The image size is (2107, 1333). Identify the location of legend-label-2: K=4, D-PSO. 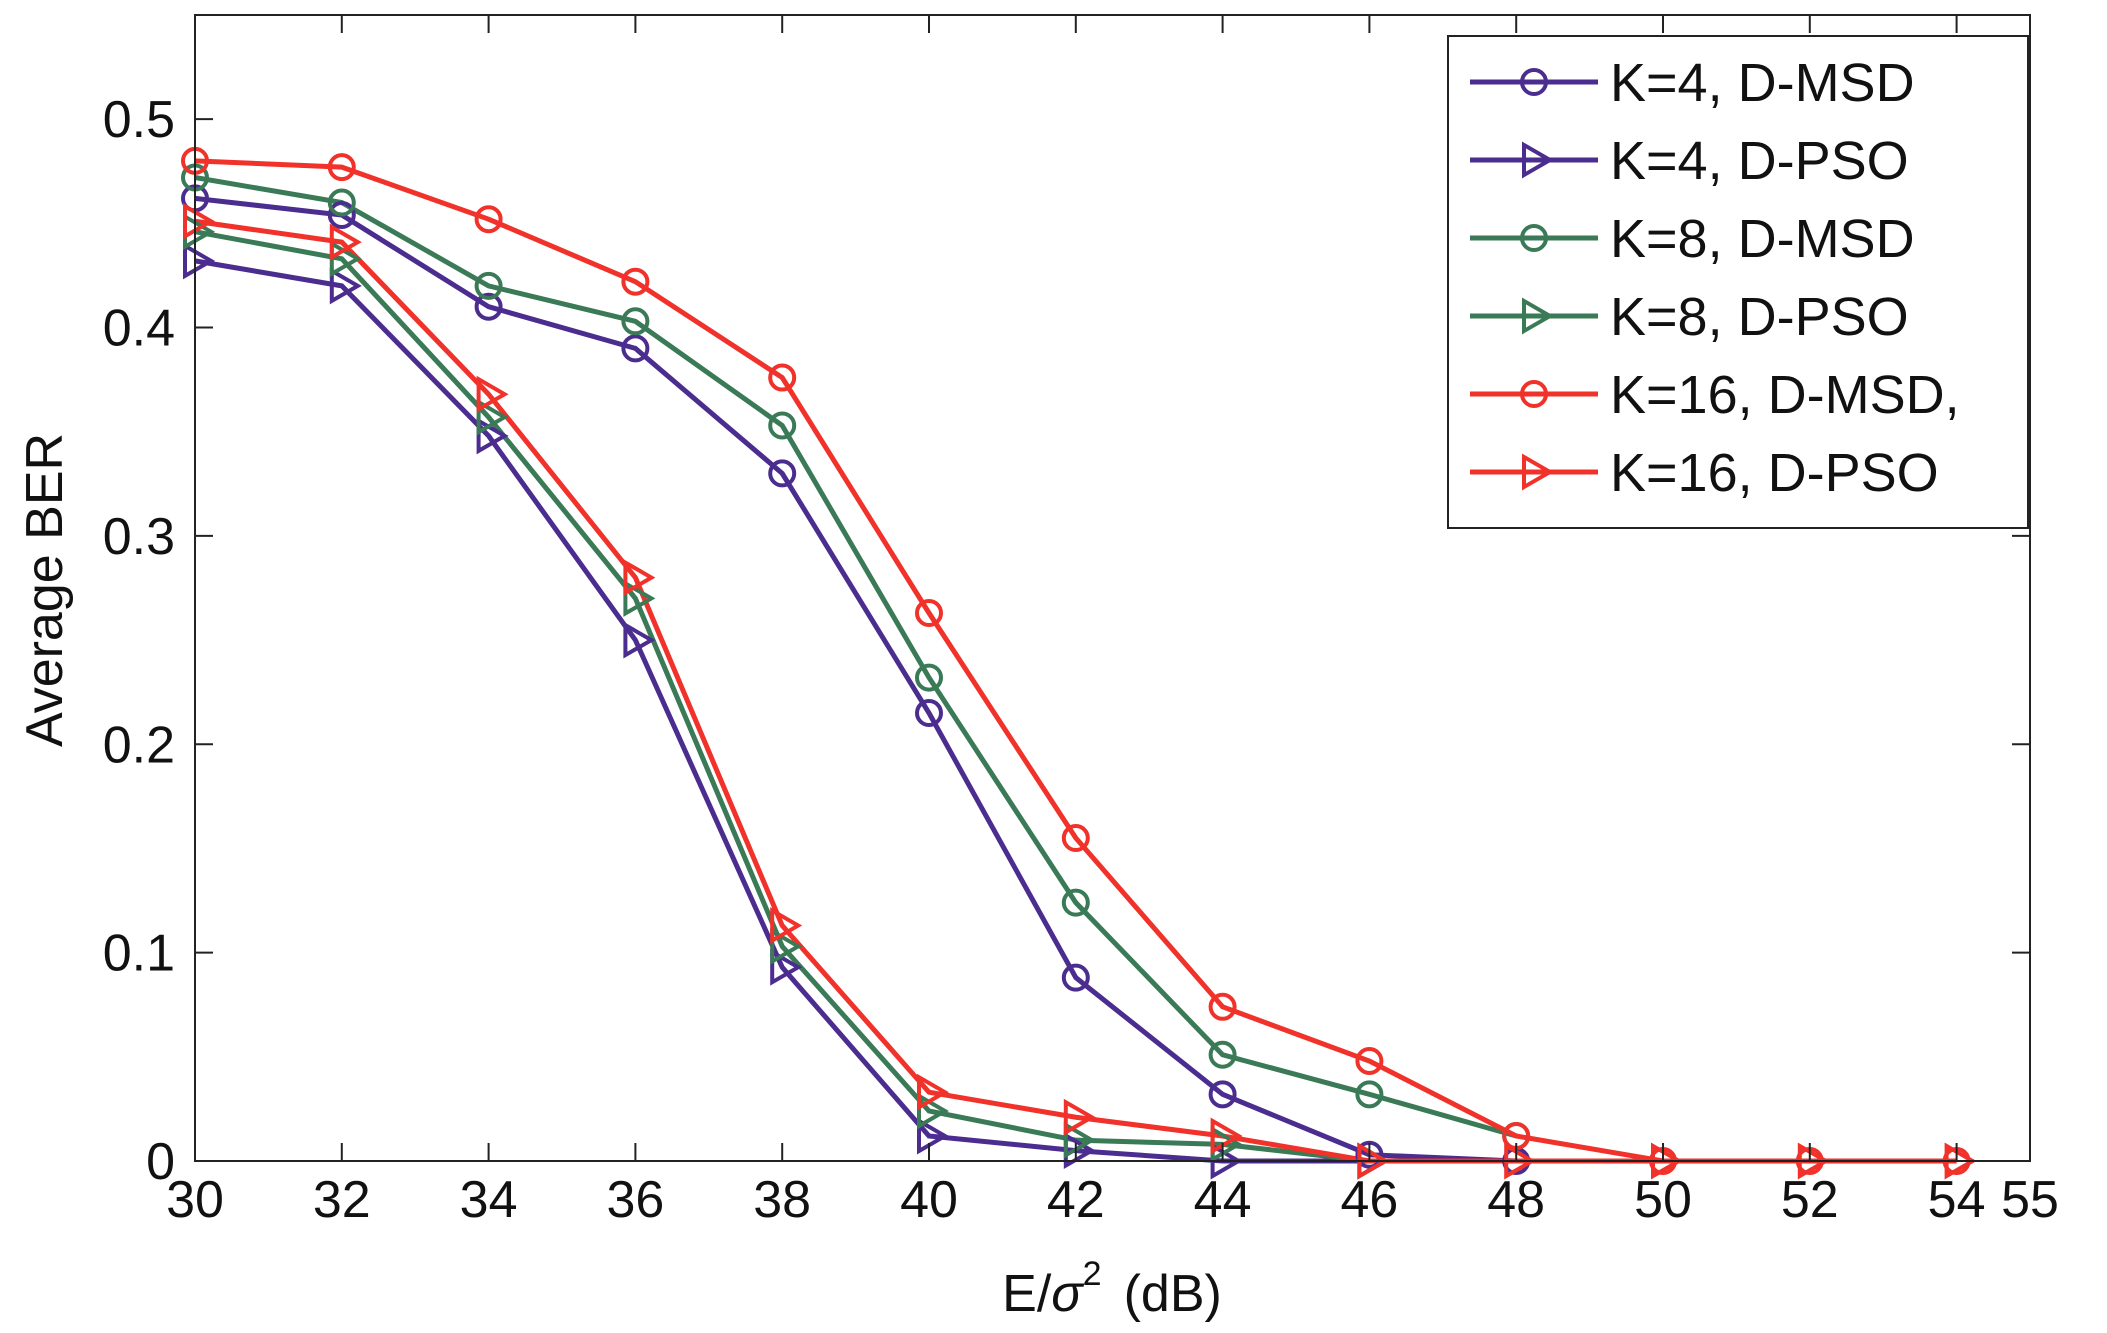
(1759, 161).